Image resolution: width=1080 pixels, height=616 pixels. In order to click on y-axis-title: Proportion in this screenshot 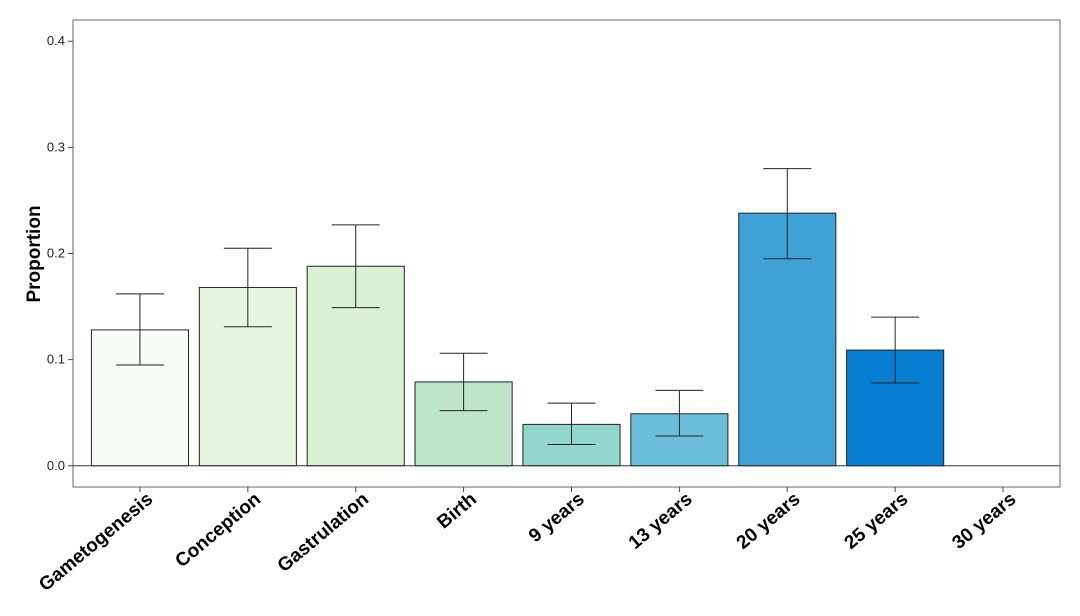, I will do `click(34, 253)`.